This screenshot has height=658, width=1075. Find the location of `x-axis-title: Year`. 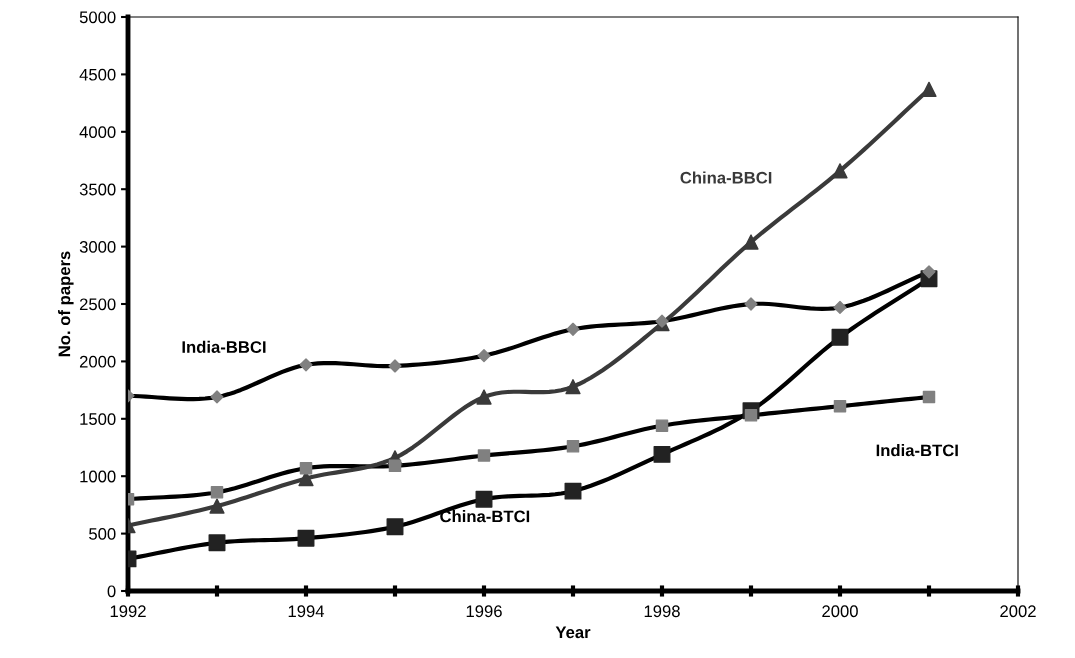

x-axis-title: Year is located at coordinates (573, 632).